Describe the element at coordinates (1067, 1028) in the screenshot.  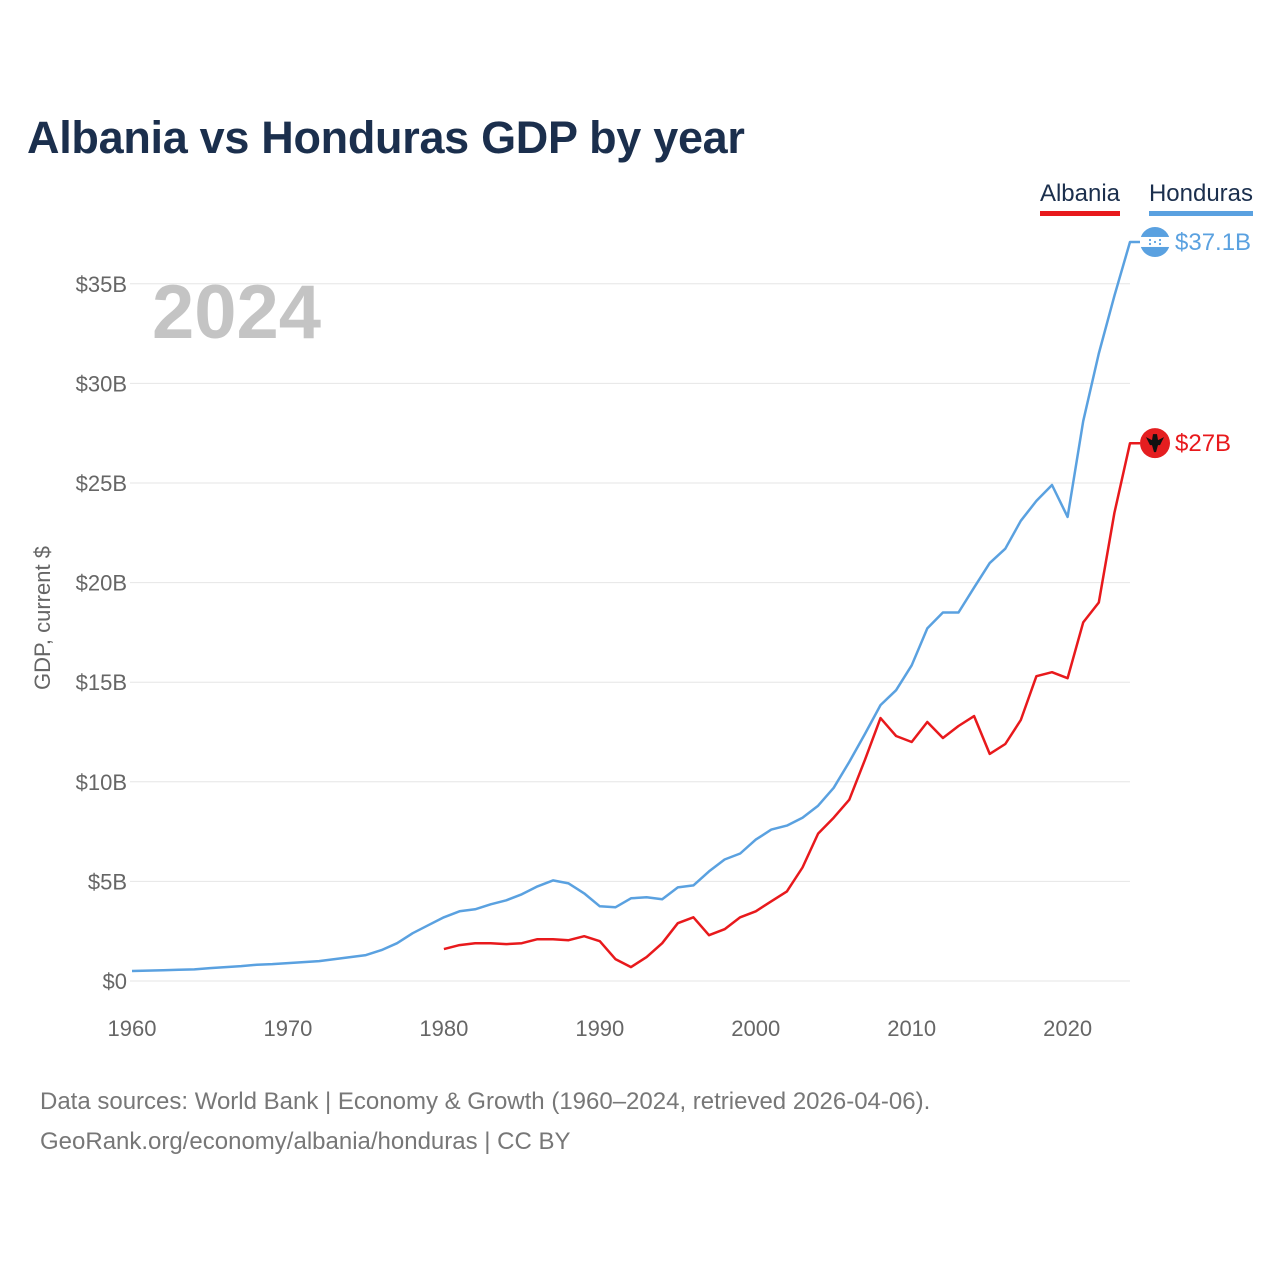
I see `x-tick-label: 2020` at that location.